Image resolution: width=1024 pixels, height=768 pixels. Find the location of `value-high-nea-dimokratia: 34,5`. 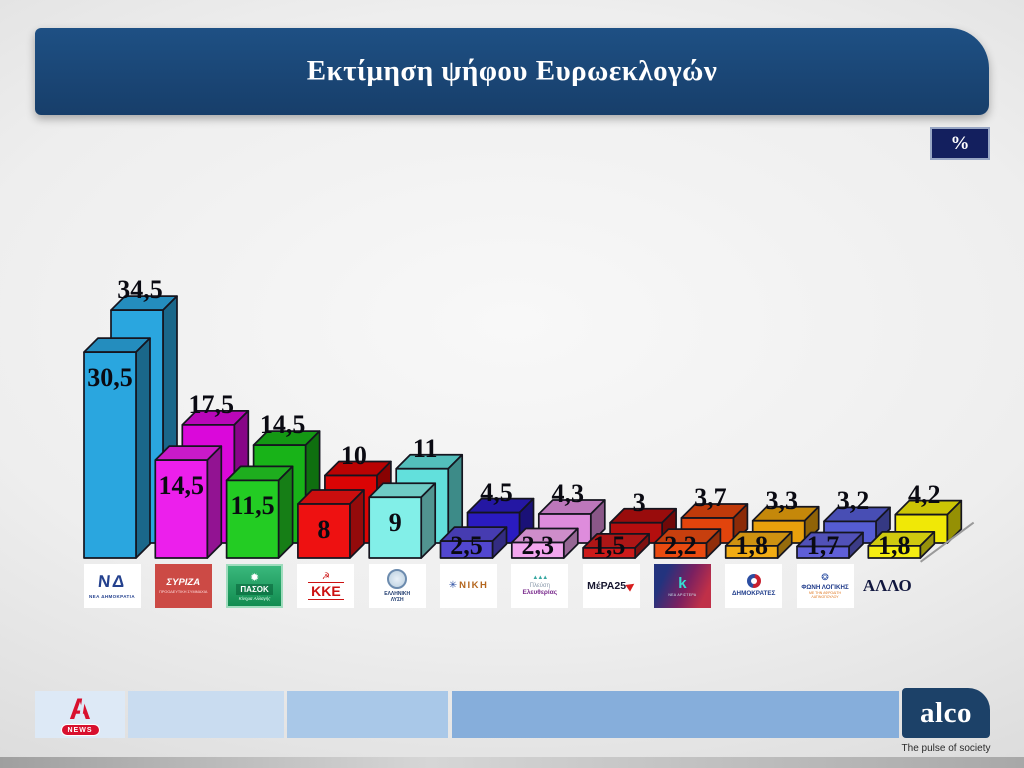

value-high-nea-dimokratia: 34,5 is located at coordinates (140, 290).